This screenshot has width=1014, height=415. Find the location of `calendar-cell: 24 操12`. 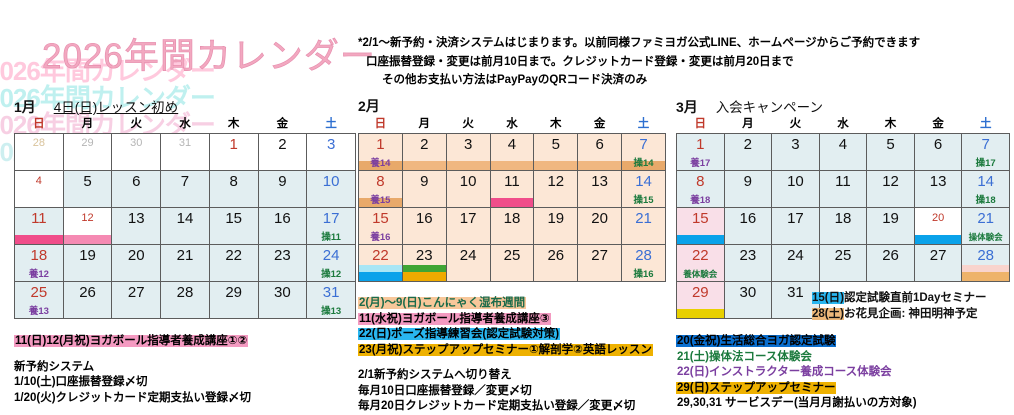

calendar-cell: 24 操12 is located at coordinates (331, 263).